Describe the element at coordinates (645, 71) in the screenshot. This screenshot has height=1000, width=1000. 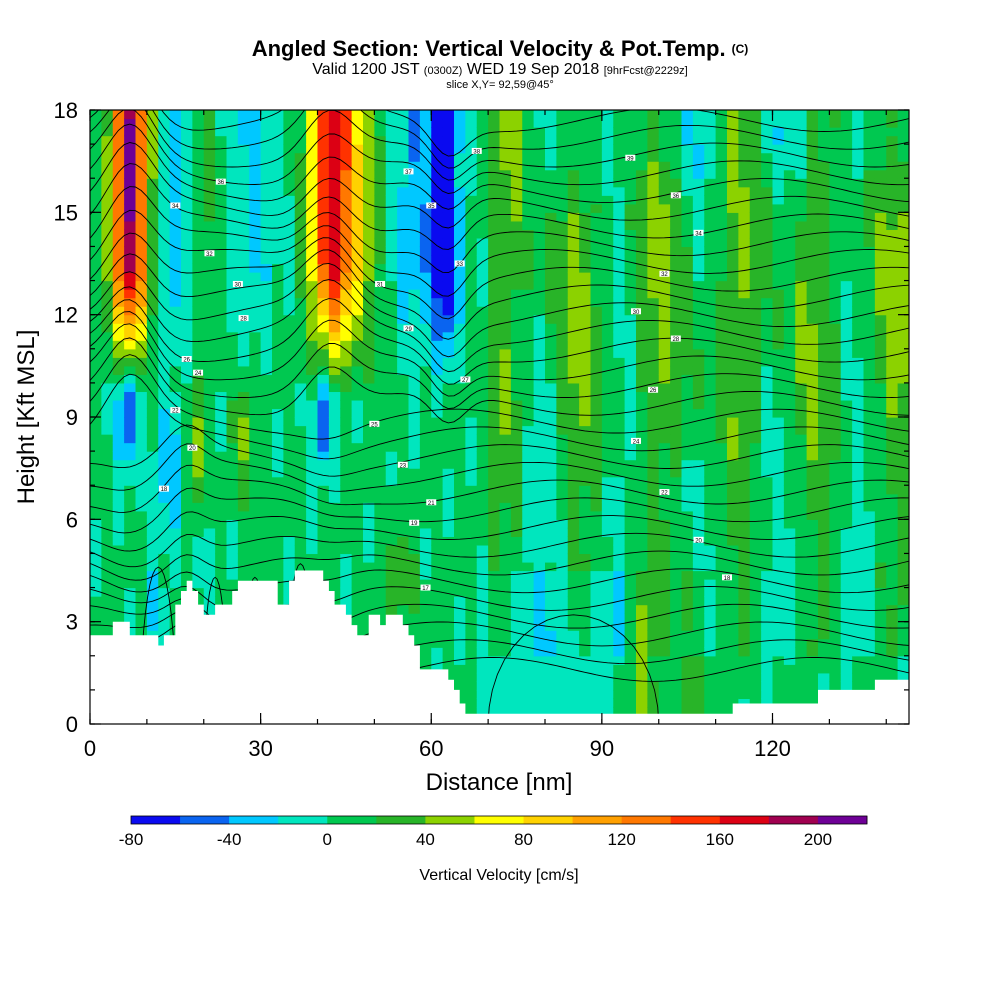
I see `subtitle-forecast: [9hrFcst@2229z]` at that location.